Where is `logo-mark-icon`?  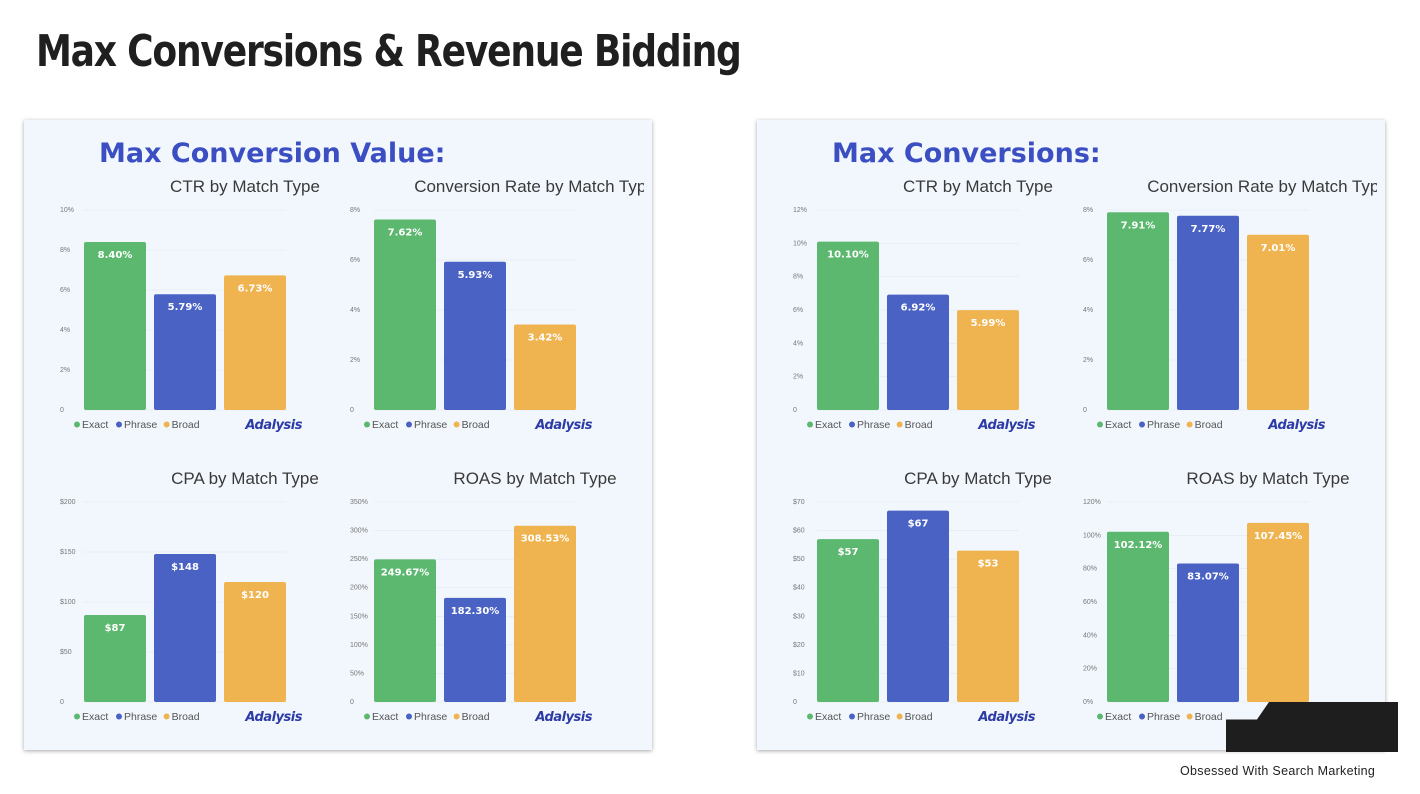 logo-mark-icon is located at coordinates (1312, 727).